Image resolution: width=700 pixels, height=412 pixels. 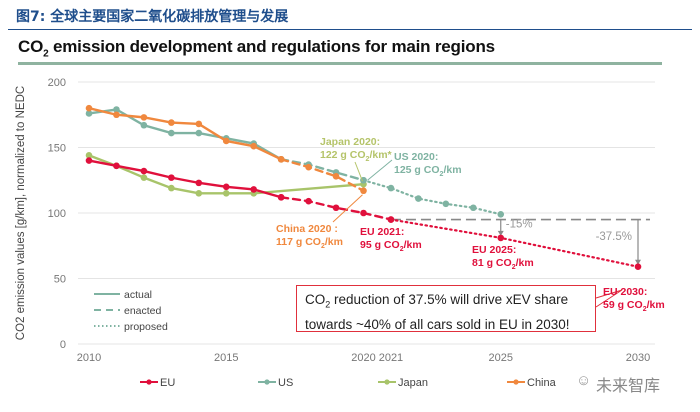 What do you see at coordinates (356, 156) in the screenshot?
I see `ann-line: 122 g CO2/km*` at bounding box center [356, 156].